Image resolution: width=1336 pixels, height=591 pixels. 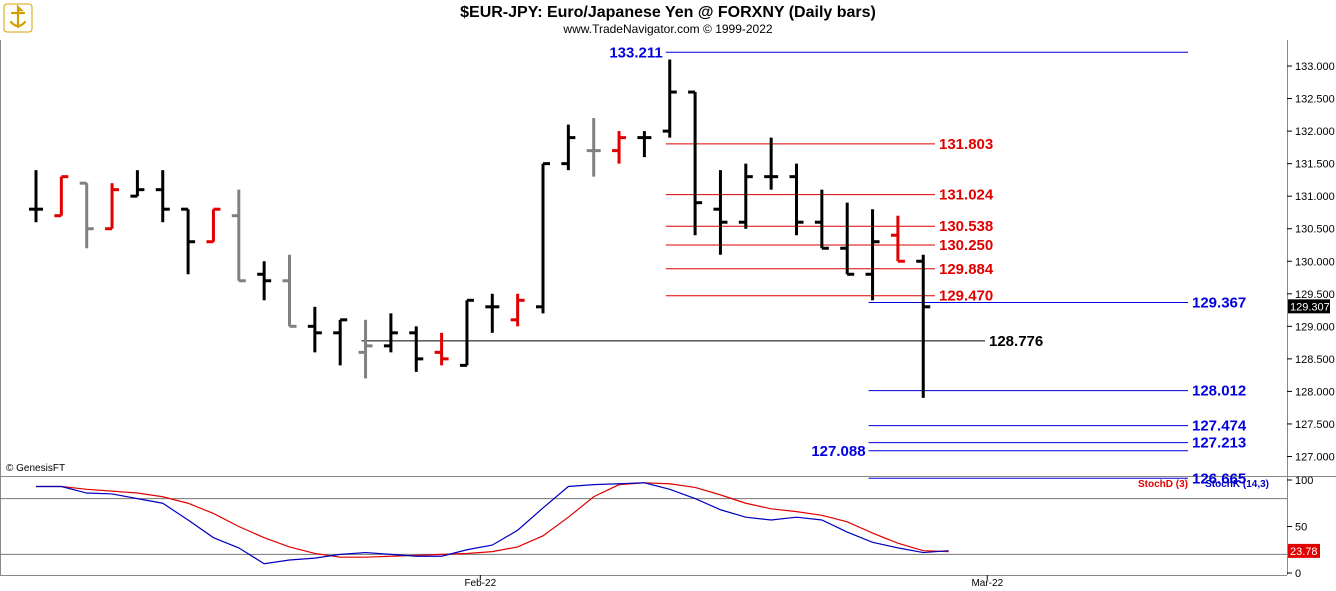 I want to click on stoch-last-badge, so click(x=1304, y=550).